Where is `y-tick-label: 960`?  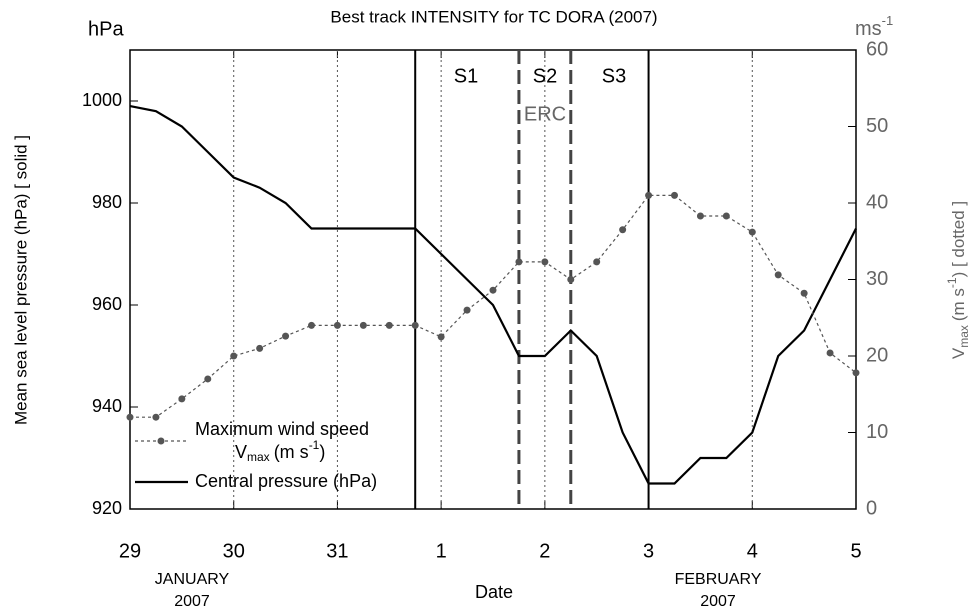 y-tick-label: 960 is located at coordinates (107, 304).